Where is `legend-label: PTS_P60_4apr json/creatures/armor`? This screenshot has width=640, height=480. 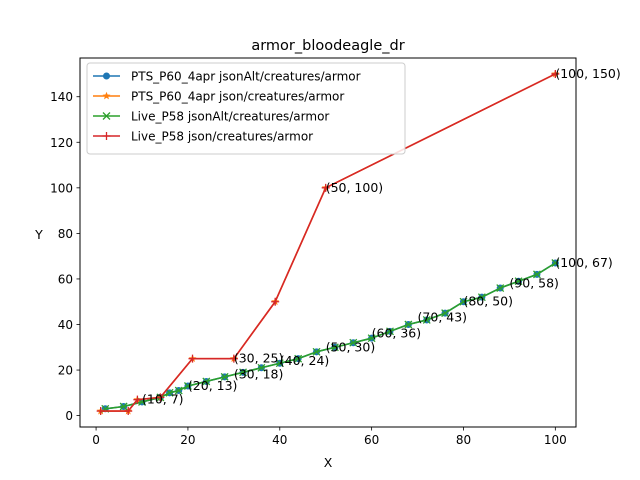
legend-label: PTS_P60_4apr json/creatures/armor is located at coordinates (237, 97).